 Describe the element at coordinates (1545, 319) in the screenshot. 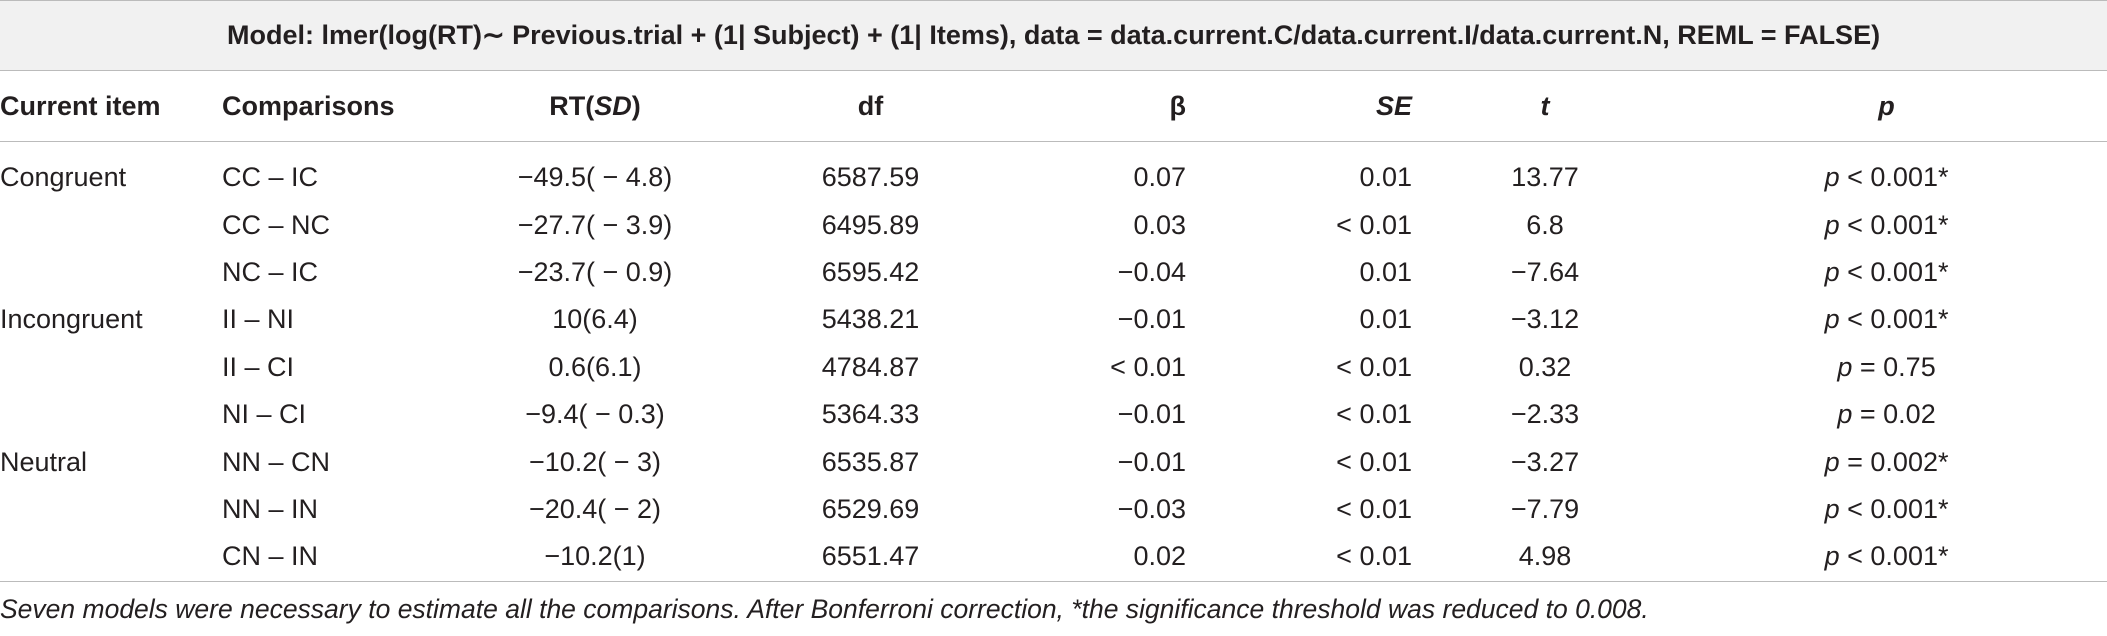

I see `table-cell: −3.12` at that location.